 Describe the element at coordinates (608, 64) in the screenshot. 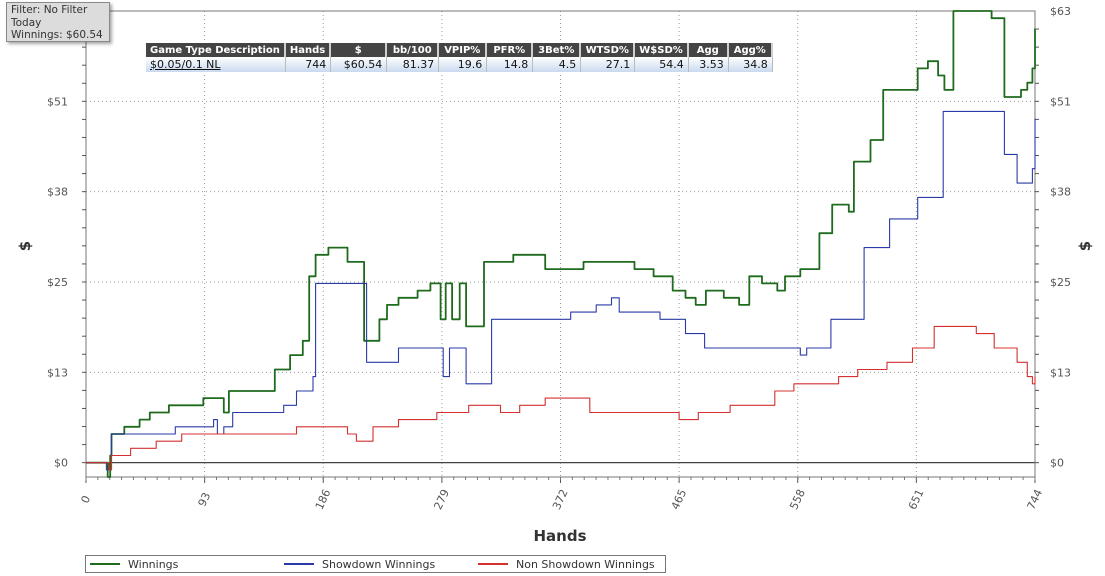

I see `cell-wtsd: 27.1` at that location.